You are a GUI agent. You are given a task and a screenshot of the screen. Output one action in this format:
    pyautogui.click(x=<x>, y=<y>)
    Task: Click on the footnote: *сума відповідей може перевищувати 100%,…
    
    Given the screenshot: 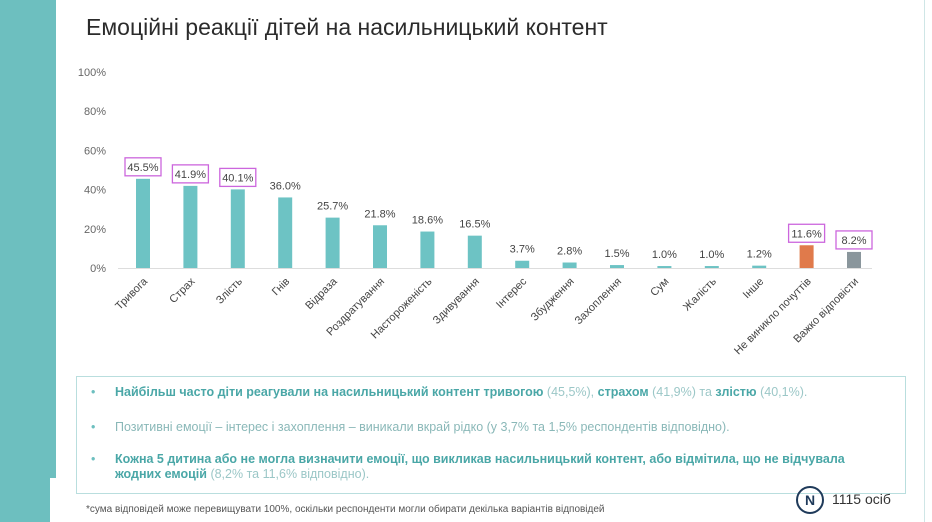 What is the action you would take?
    pyautogui.click(x=345, y=509)
    